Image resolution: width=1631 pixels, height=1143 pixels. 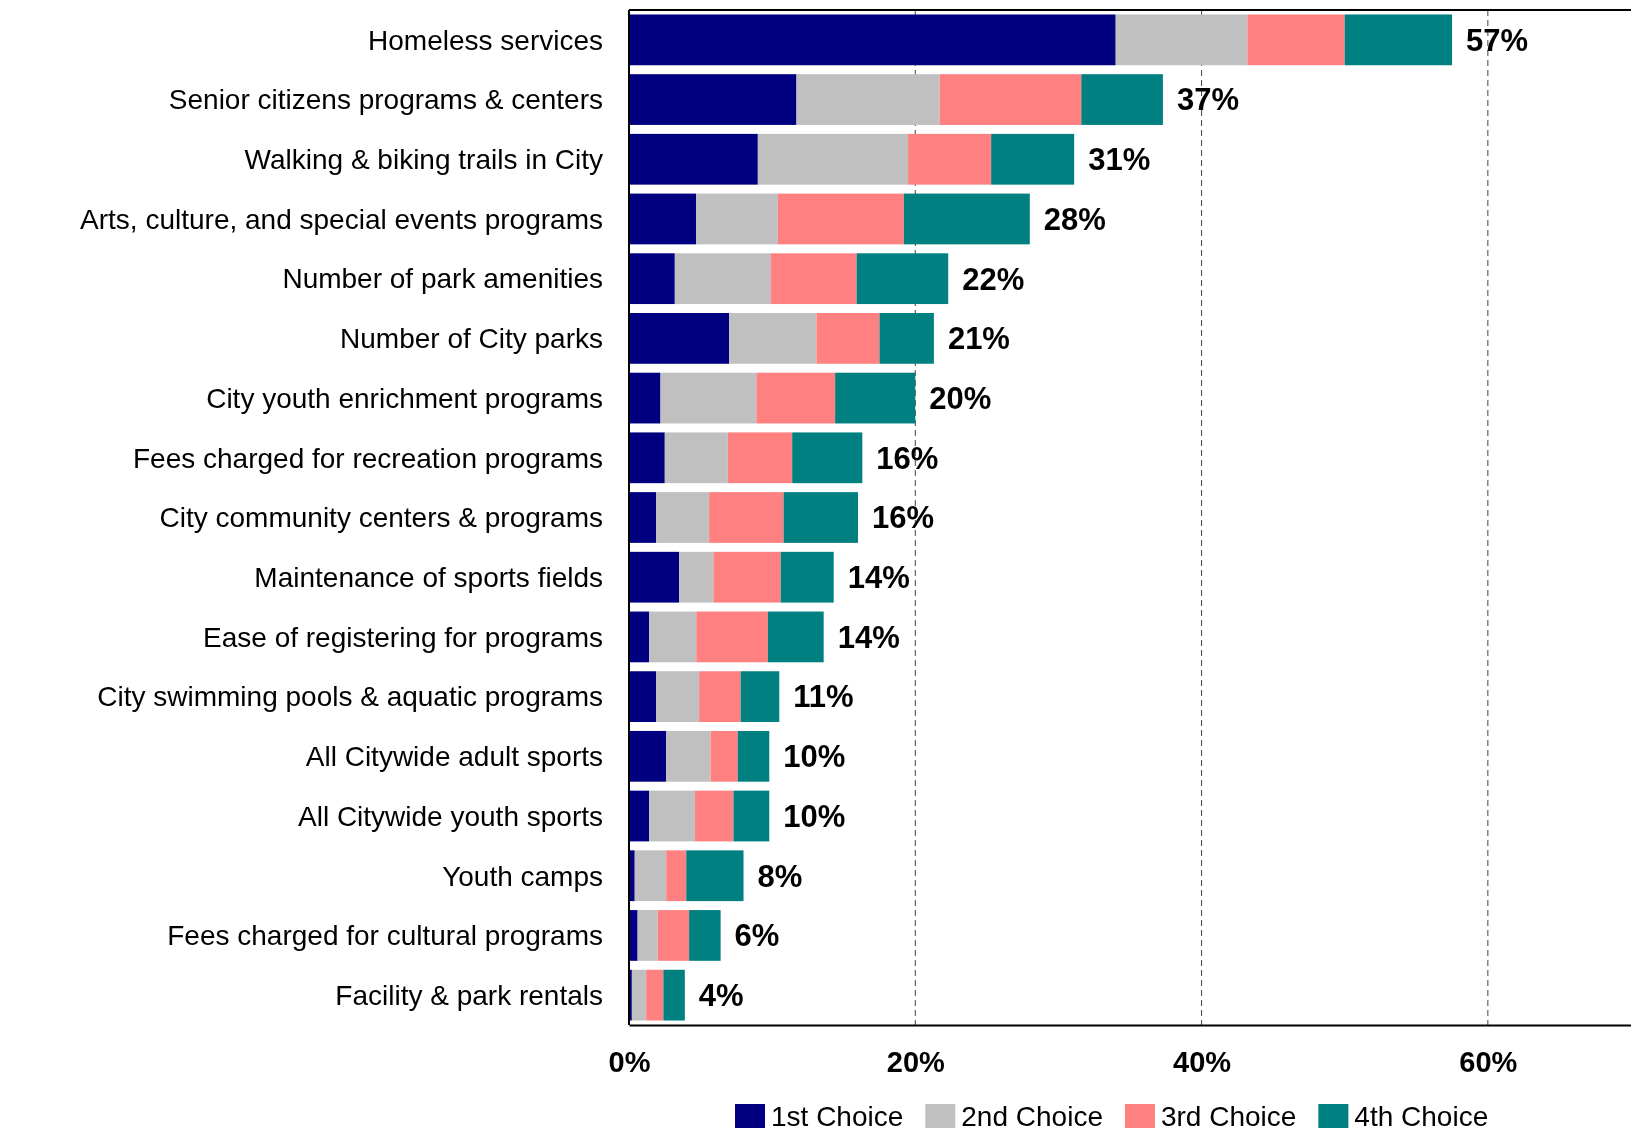 What do you see at coordinates (1207, 100) in the screenshot?
I see `total-label: 37%` at bounding box center [1207, 100].